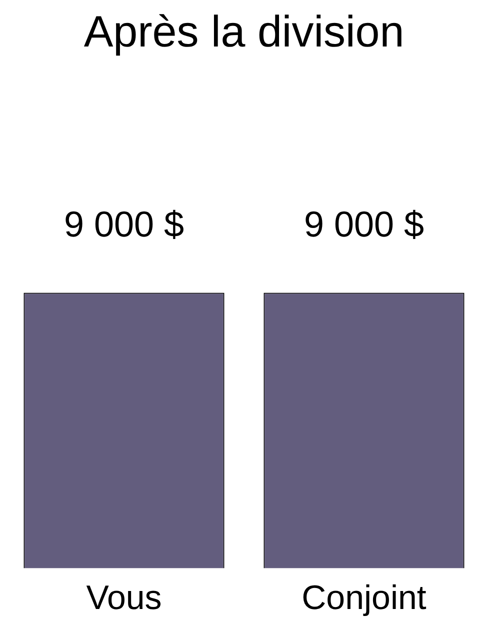  Describe the element at coordinates (364, 597) in the screenshot. I see `x-tick-label: Conjoint` at that location.